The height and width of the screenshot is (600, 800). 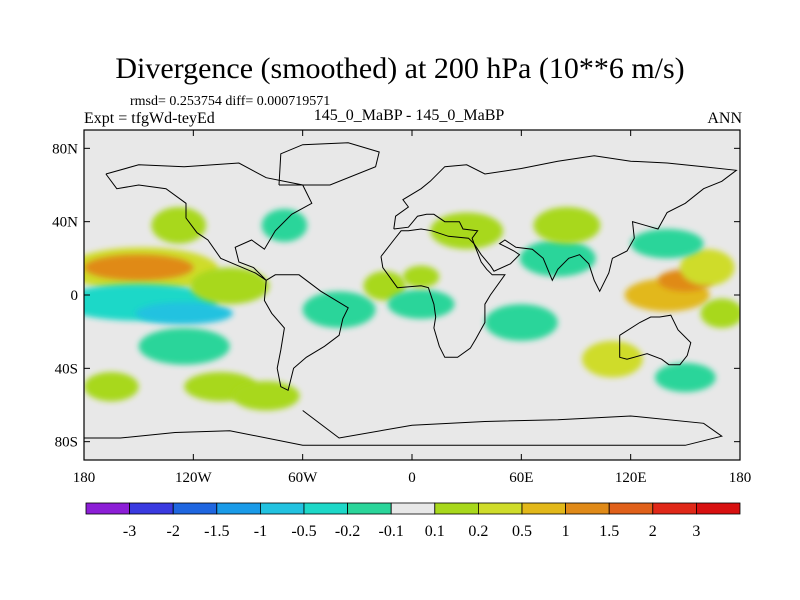 I want to click on colorbar-label-0: -3, so click(x=129, y=531).